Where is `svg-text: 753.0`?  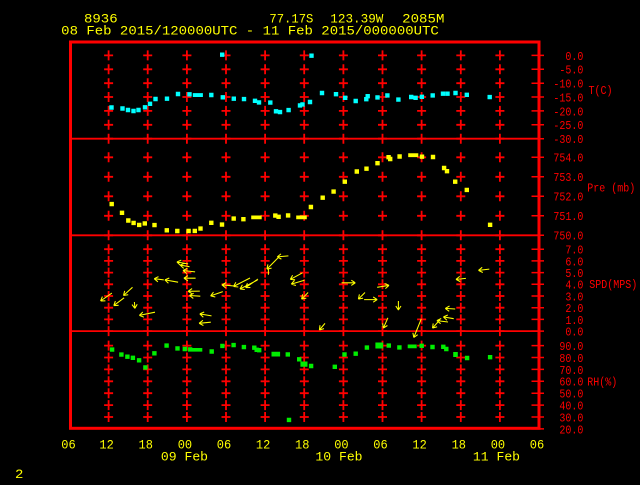
svg-text: 753.0 is located at coordinates (568, 178).